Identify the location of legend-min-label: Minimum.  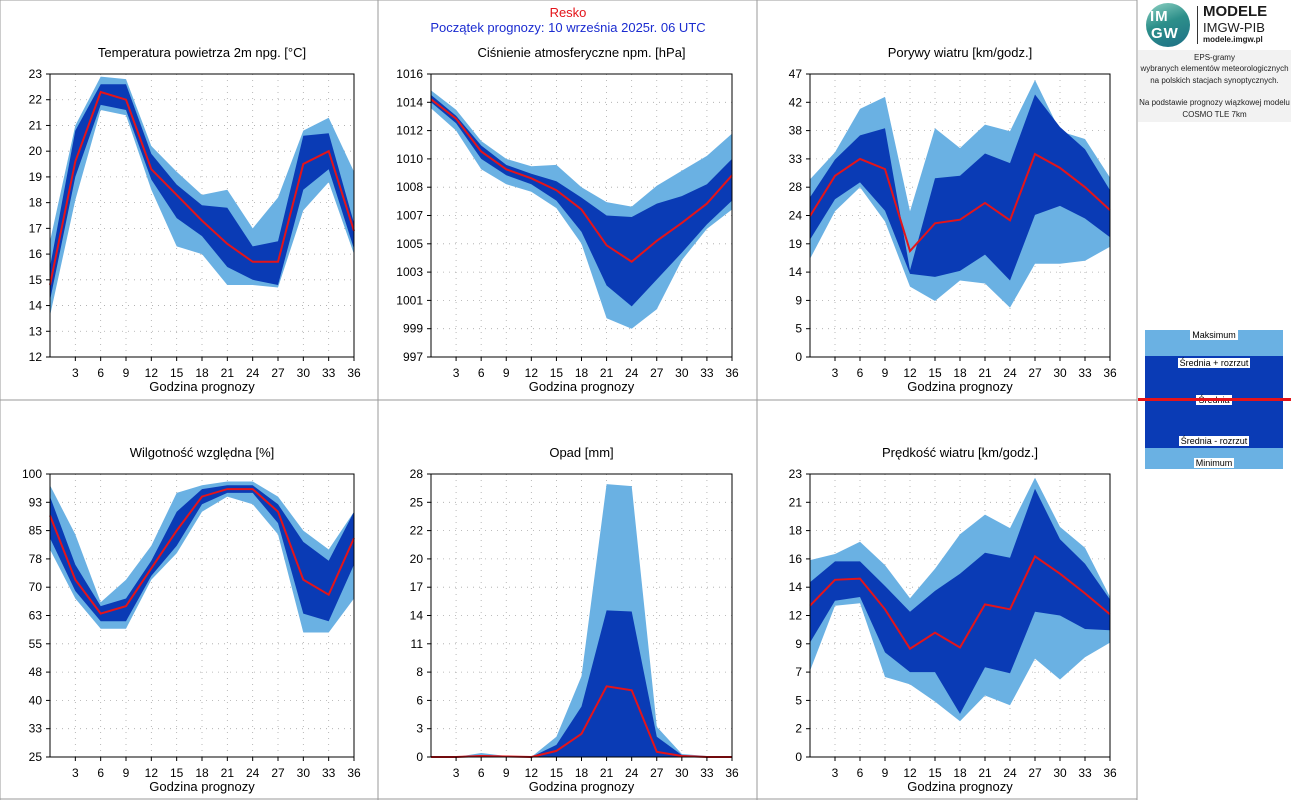
(1214, 463).